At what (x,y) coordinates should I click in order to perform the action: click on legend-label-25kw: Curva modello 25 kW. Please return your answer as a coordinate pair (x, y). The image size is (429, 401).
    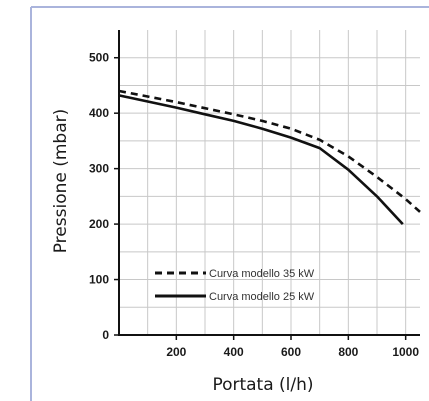
    Looking at the image, I should click on (262, 297).